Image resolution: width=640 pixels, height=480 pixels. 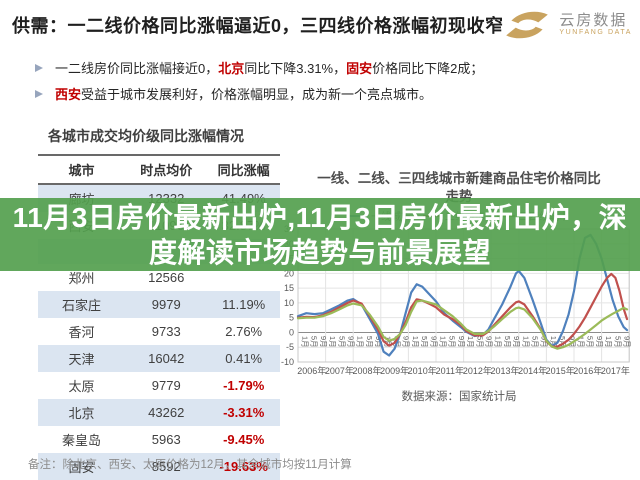 I want to click on cell-change: 0.41%, so click(x=244, y=358).